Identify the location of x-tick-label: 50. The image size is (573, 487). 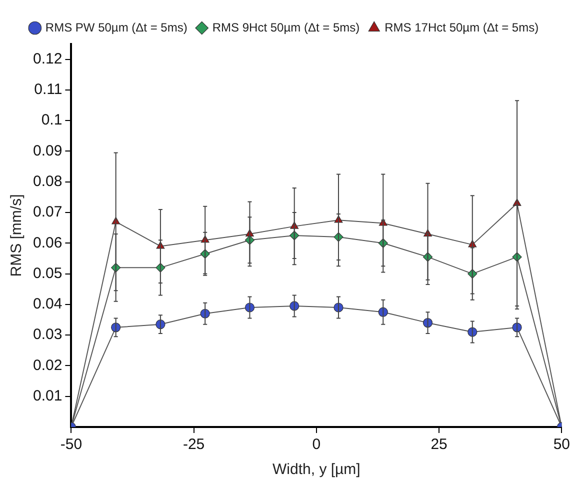
(561, 445).